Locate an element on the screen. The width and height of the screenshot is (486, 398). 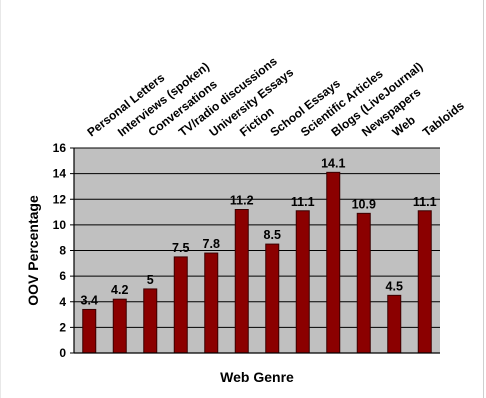
y-tick-label: 6 is located at coordinates (62, 276).